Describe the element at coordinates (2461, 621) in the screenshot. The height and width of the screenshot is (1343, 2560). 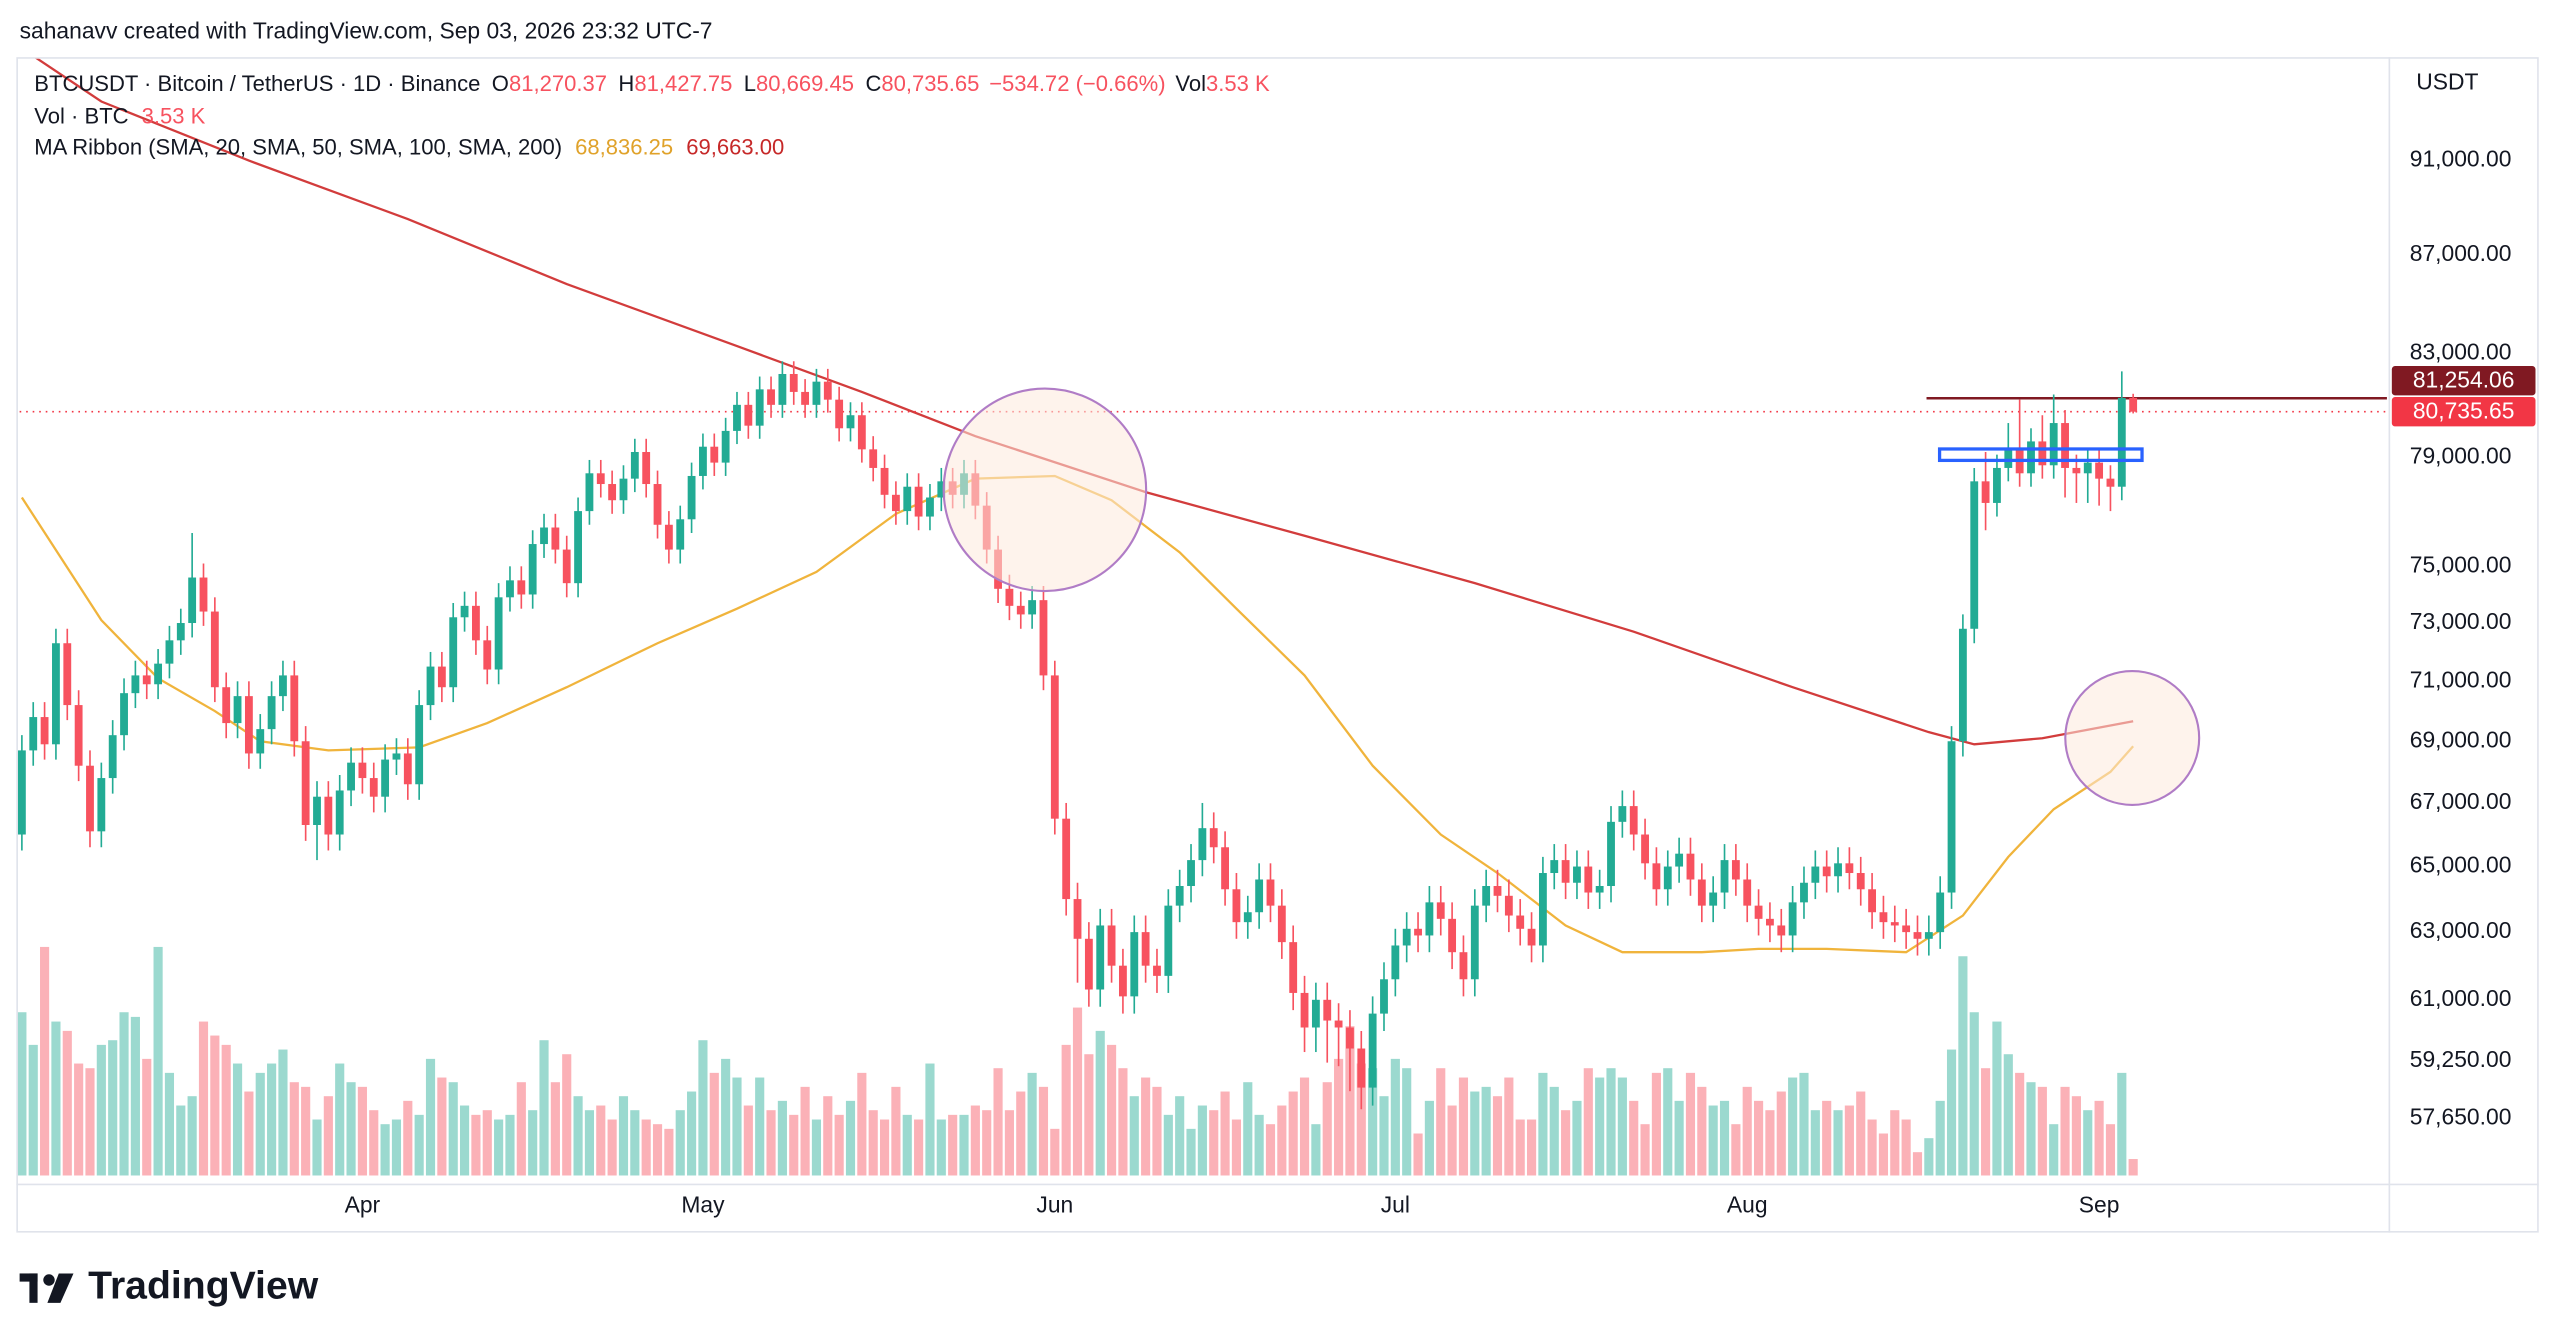
I see `y-tick-label: 73,000.00` at that location.